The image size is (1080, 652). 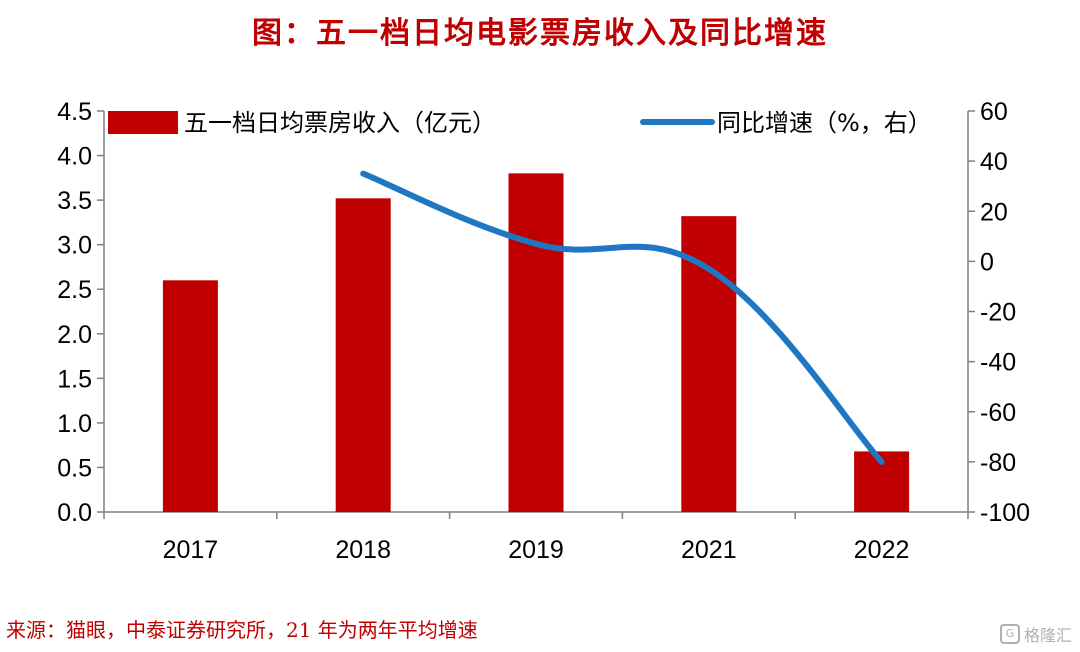 What do you see at coordinates (1047, 635) in the screenshot?
I see `watermark-text: 格隆汇` at bounding box center [1047, 635].